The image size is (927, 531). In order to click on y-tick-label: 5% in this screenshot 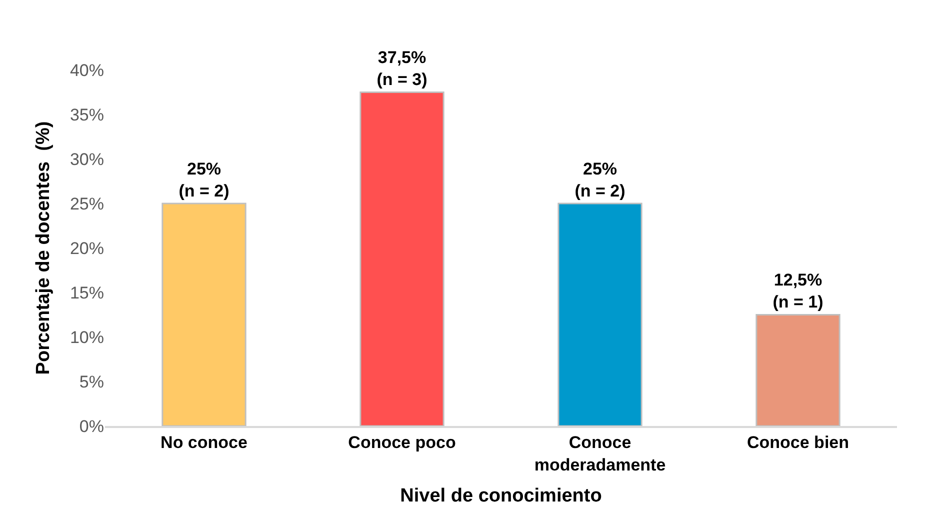, I will do `click(91, 382)`.